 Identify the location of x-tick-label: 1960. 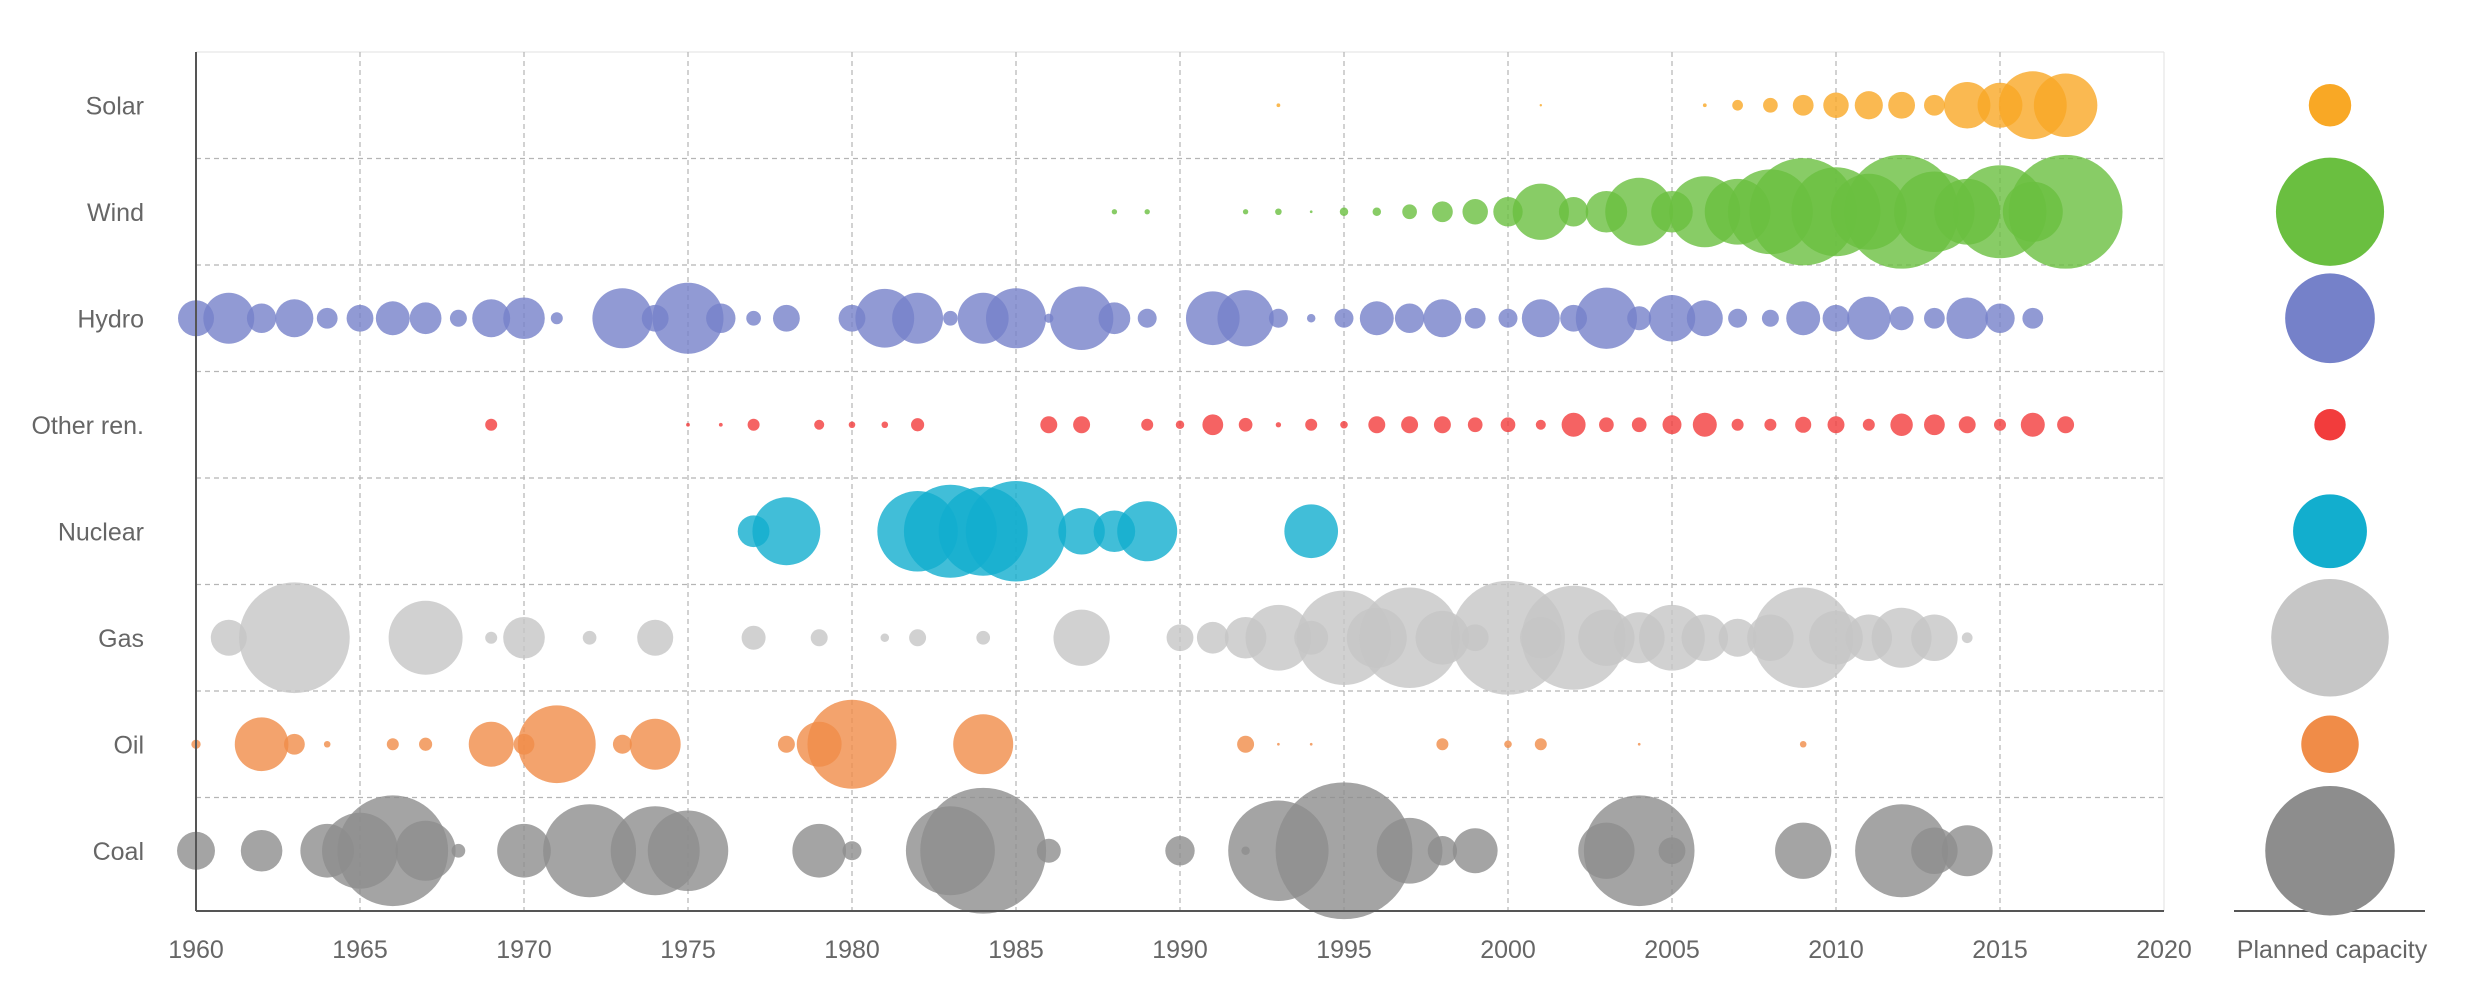
(196, 950).